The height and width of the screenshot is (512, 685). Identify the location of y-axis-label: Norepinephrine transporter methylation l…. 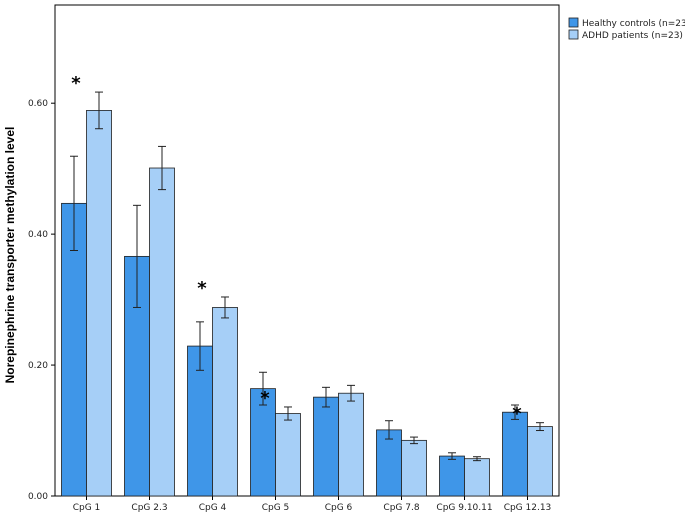
(10, 255).